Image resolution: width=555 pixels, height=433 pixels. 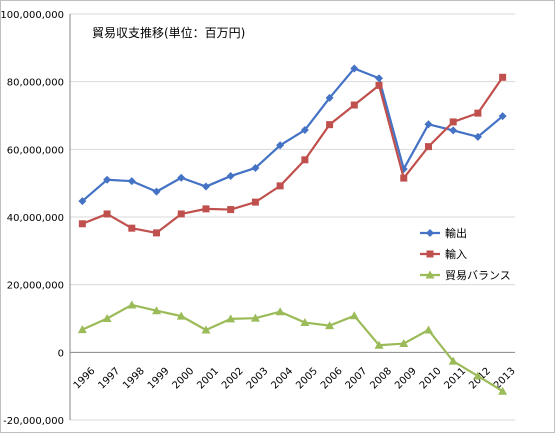 What do you see at coordinates (443, 233) in the screenshot?
I see `legend-entry: 輸出` at bounding box center [443, 233].